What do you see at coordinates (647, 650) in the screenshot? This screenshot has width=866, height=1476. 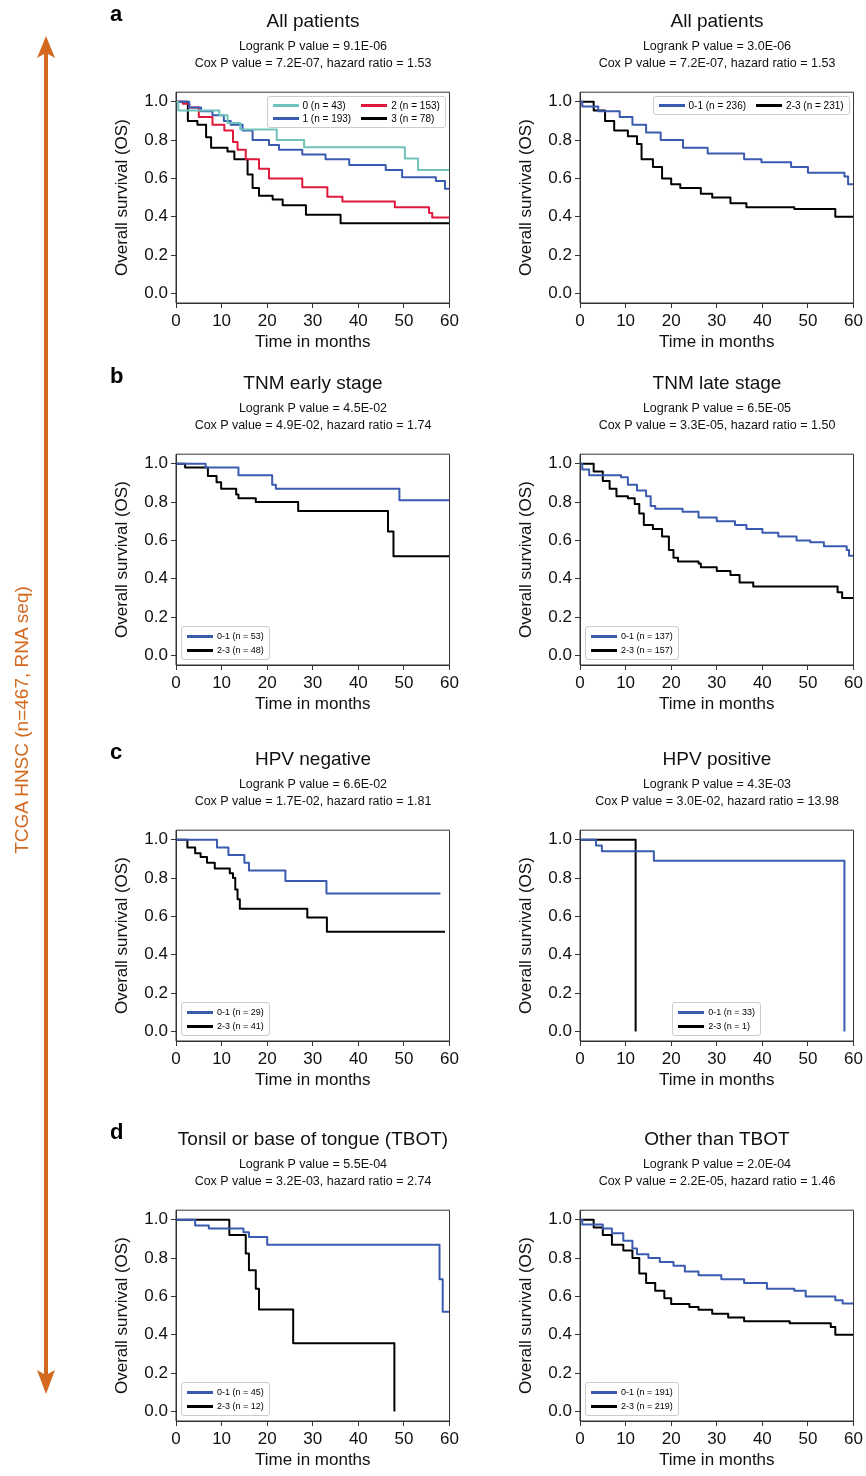 I see `legend-label: 2-3 (n = 157)` at bounding box center [647, 650].